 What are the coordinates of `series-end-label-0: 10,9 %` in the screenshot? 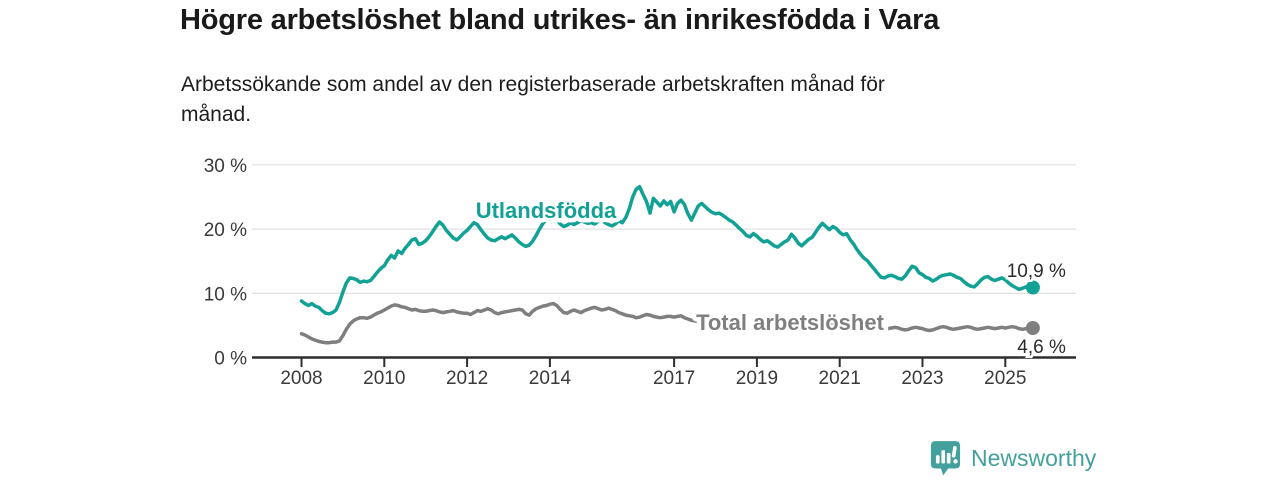 It's located at (1036, 271).